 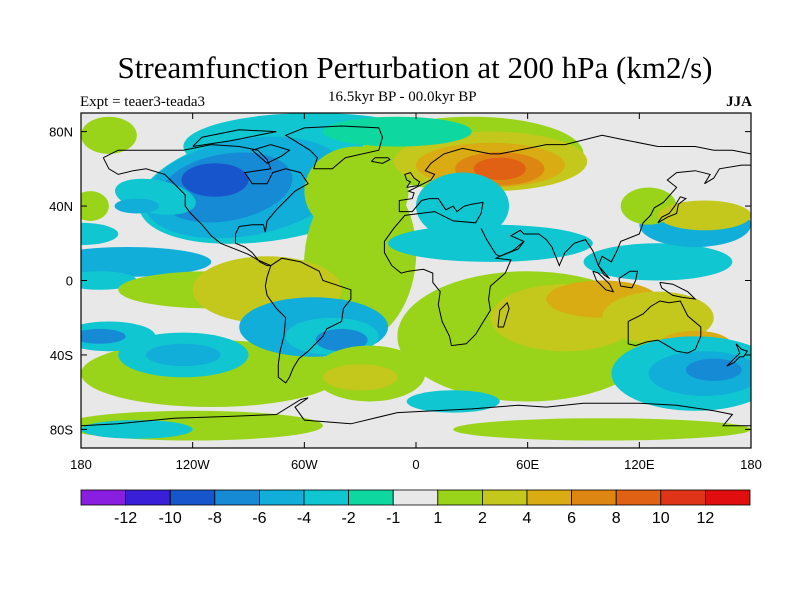 I want to click on coastline-new-guinea, so click(x=678, y=290).